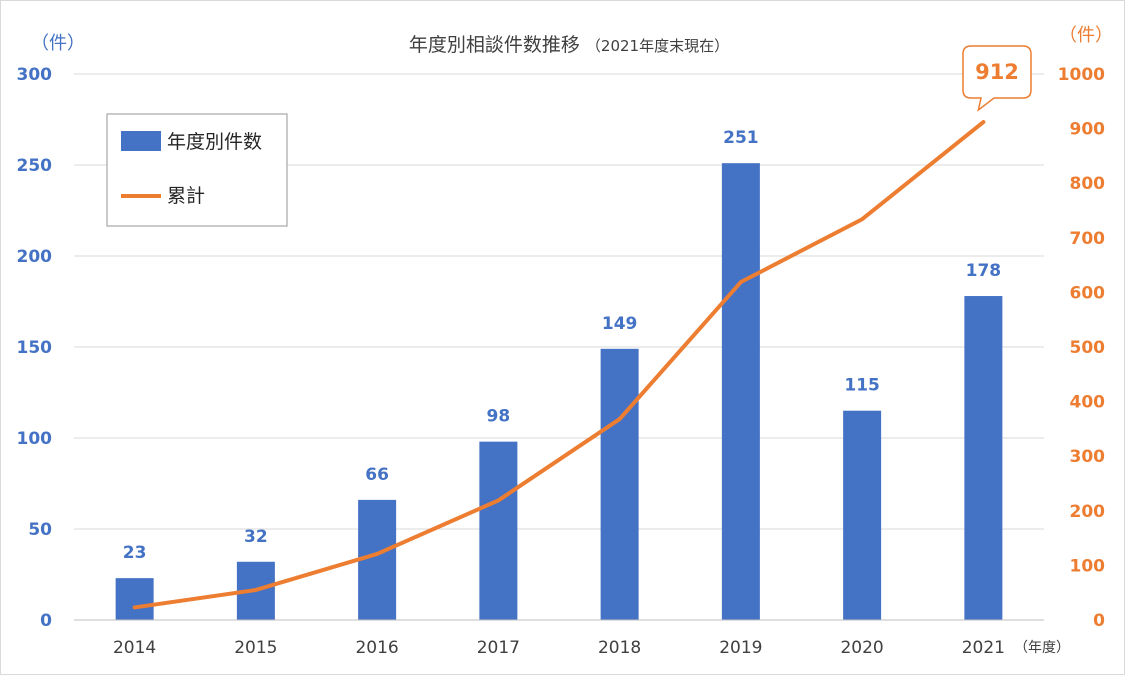  Describe the element at coordinates (862, 386) in the screenshot. I see `bar-value-label: 115` at that location.